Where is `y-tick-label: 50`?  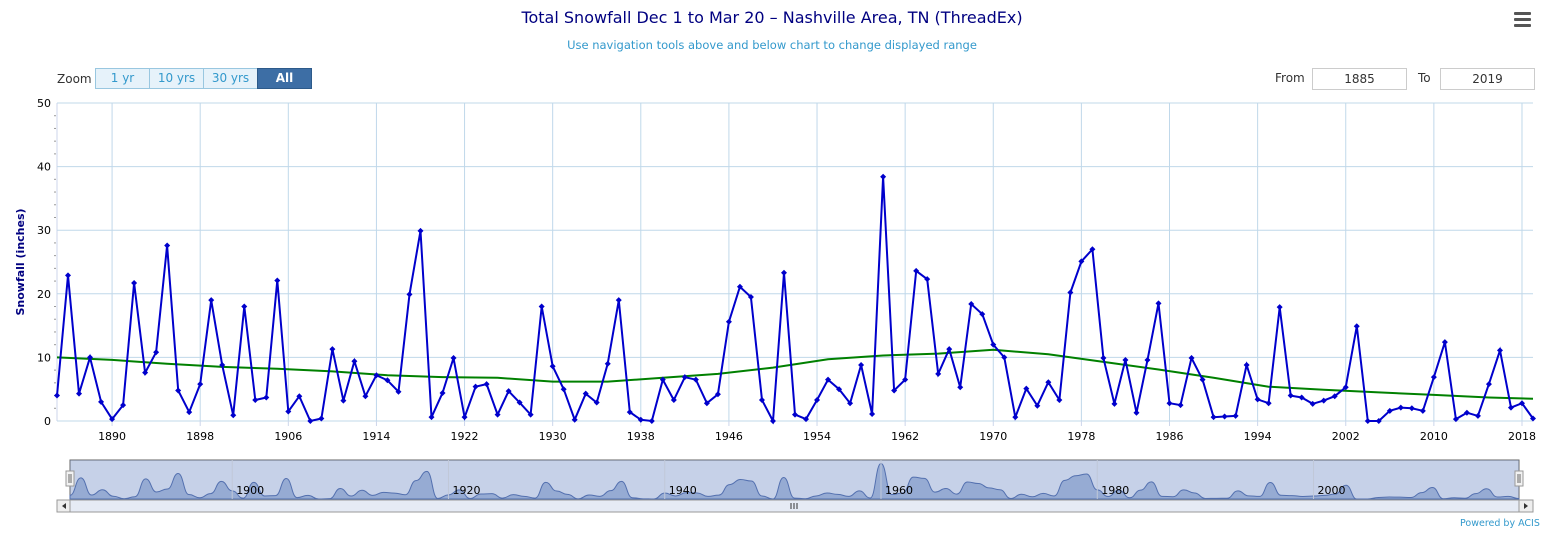 y-tick-label: 50 is located at coordinates (44, 103).